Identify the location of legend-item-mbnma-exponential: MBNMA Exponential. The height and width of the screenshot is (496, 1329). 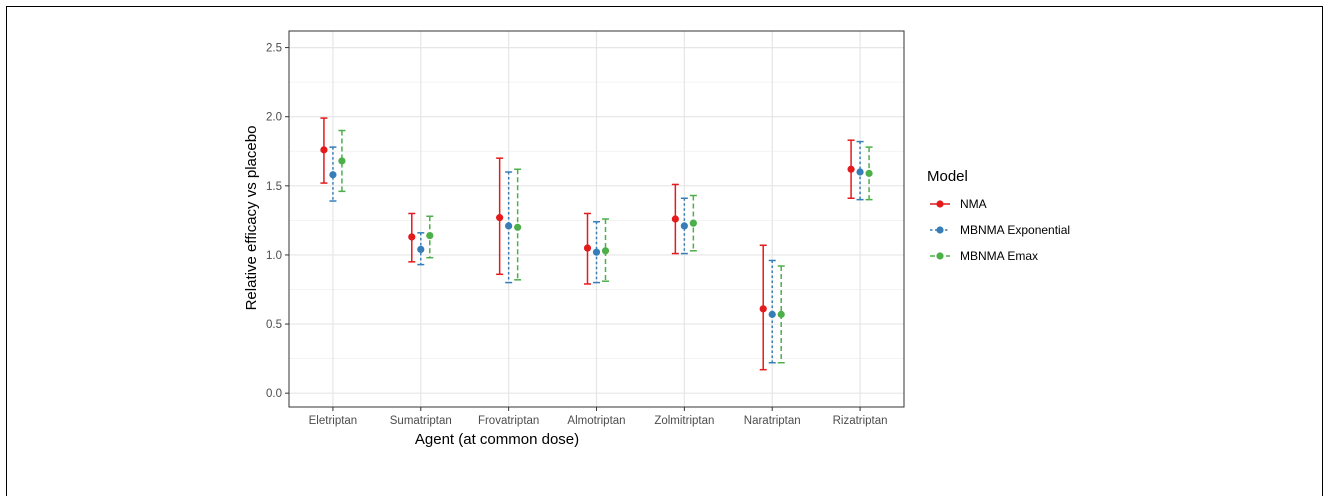
(1000, 230).